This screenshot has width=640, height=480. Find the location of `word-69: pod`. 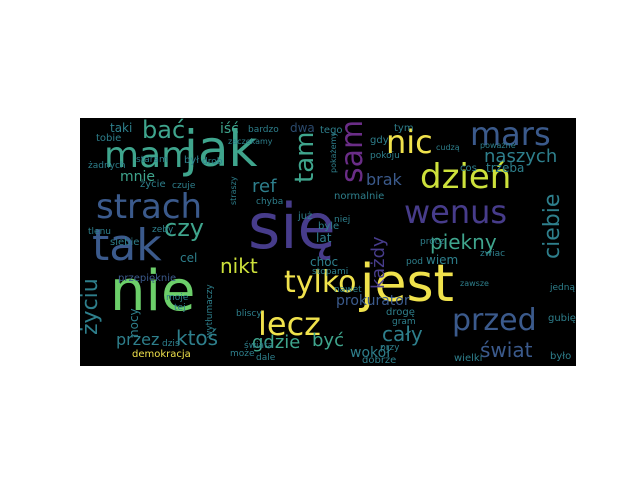

word-69: pod is located at coordinates (414, 262).